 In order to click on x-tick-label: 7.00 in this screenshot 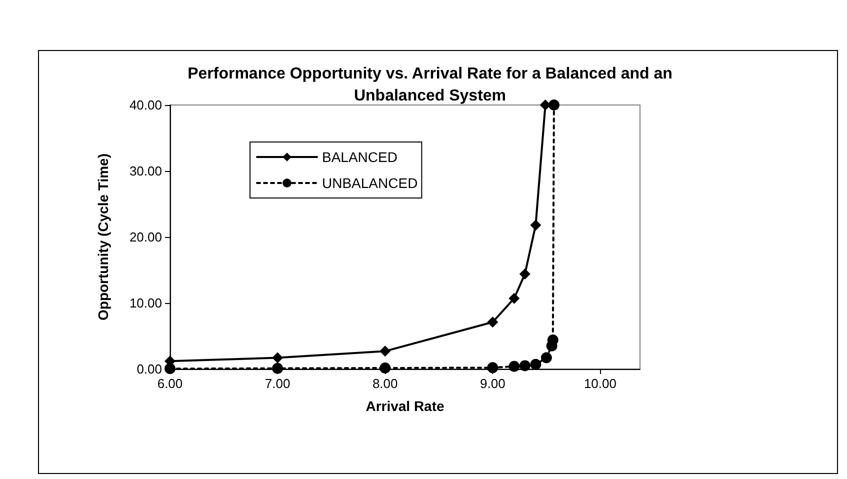, I will do `click(277, 383)`.